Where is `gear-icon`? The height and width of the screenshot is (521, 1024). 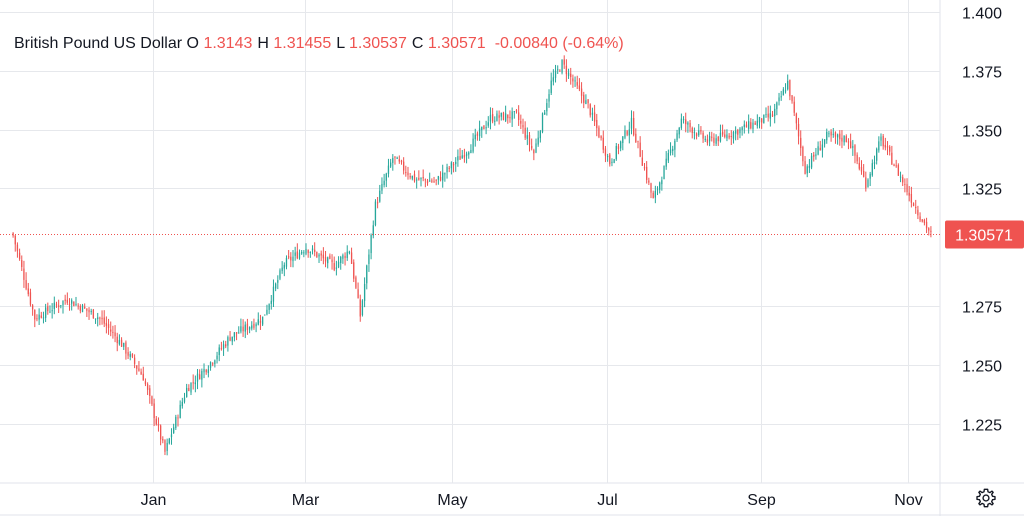 gear-icon is located at coordinates (986, 498).